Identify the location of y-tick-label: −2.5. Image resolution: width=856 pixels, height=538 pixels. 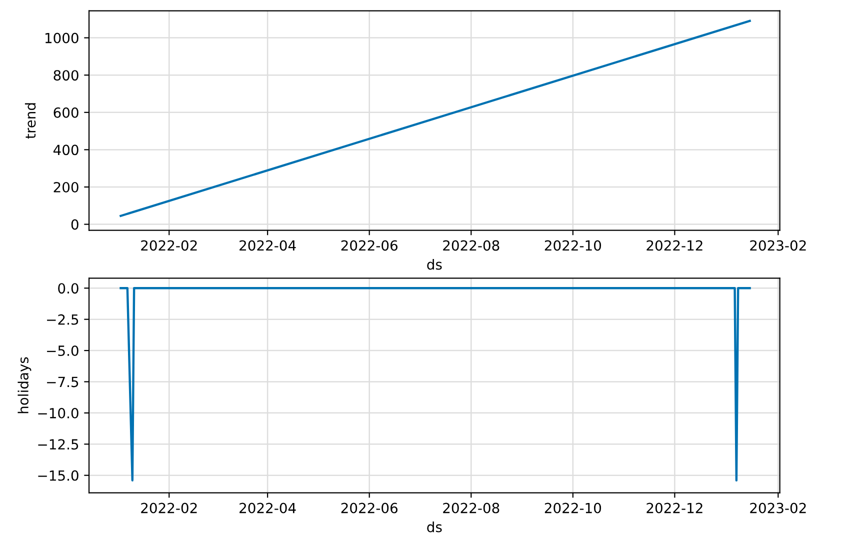
(62, 319).